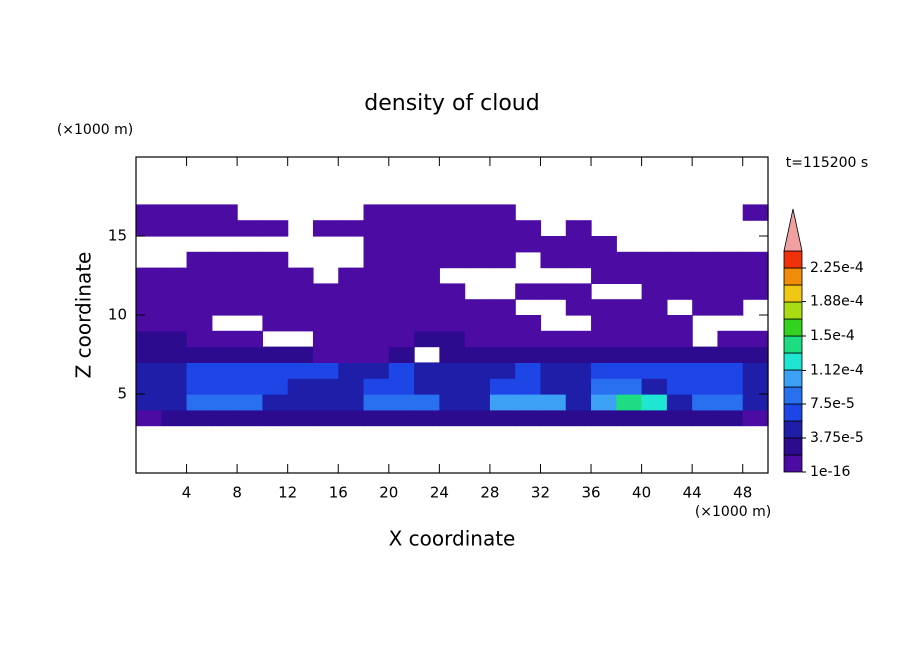 This screenshot has height=654, width=904. What do you see at coordinates (793, 230) in the screenshot?
I see `colorbar-extension` at bounding box center [793, 230].